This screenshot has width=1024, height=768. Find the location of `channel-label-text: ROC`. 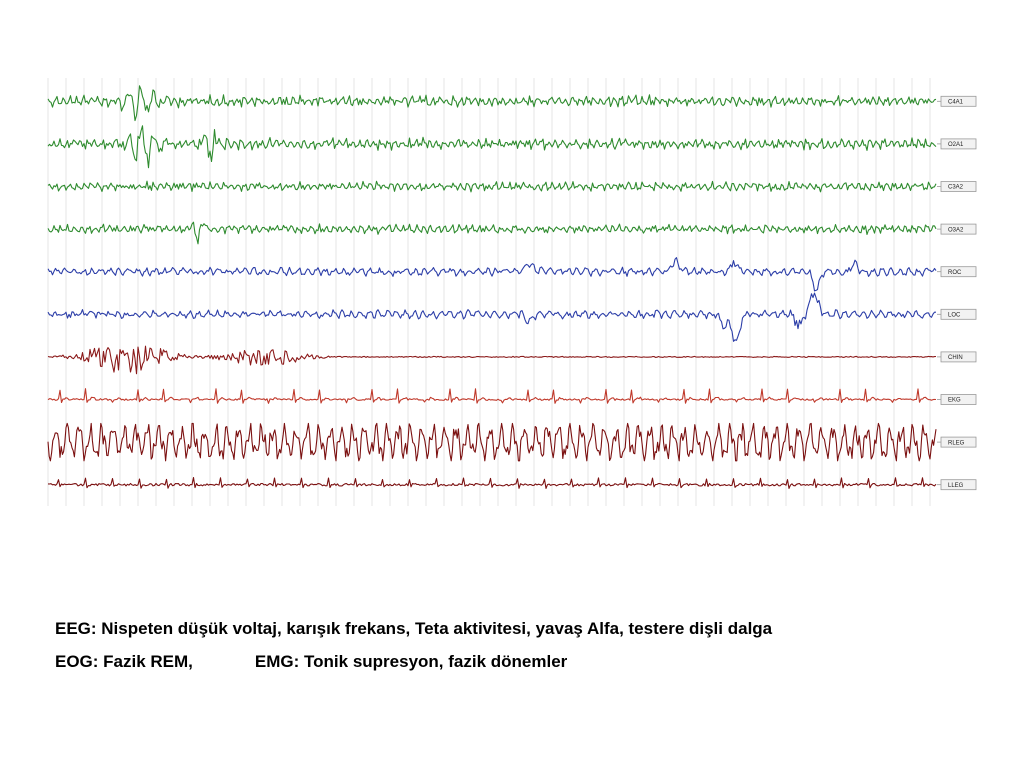

channel-label-text: ROC is located at coordinates (955, 273).